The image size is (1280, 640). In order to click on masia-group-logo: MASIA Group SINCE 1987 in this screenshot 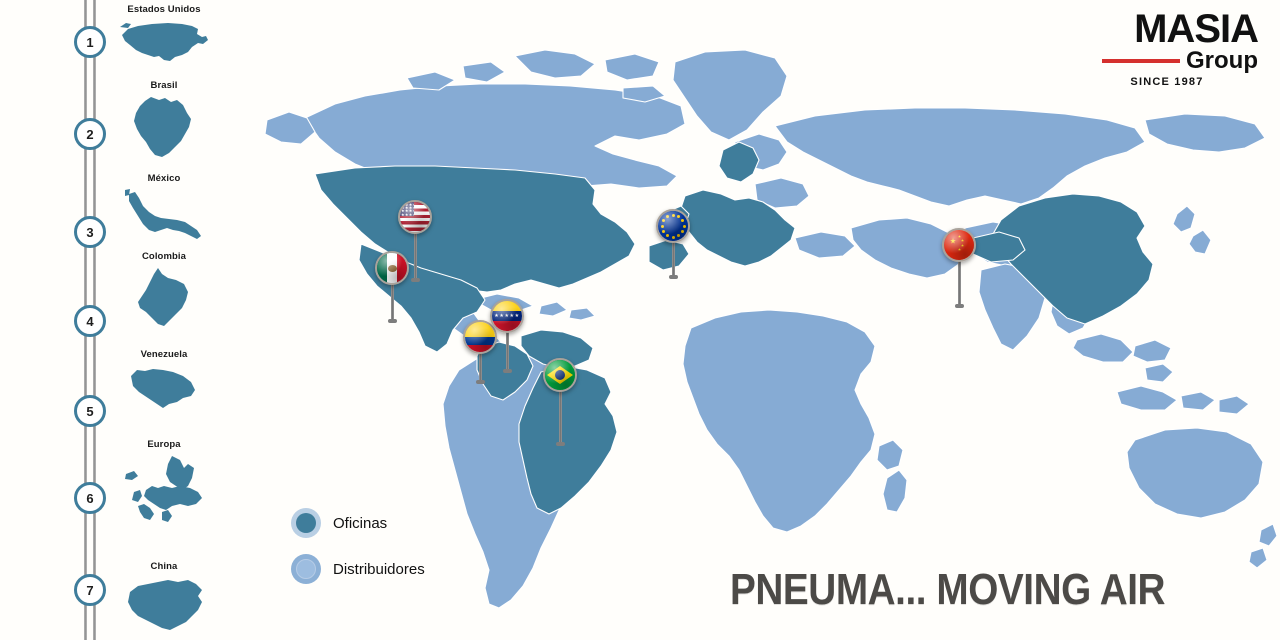, I will do `click(1180, 47)`.